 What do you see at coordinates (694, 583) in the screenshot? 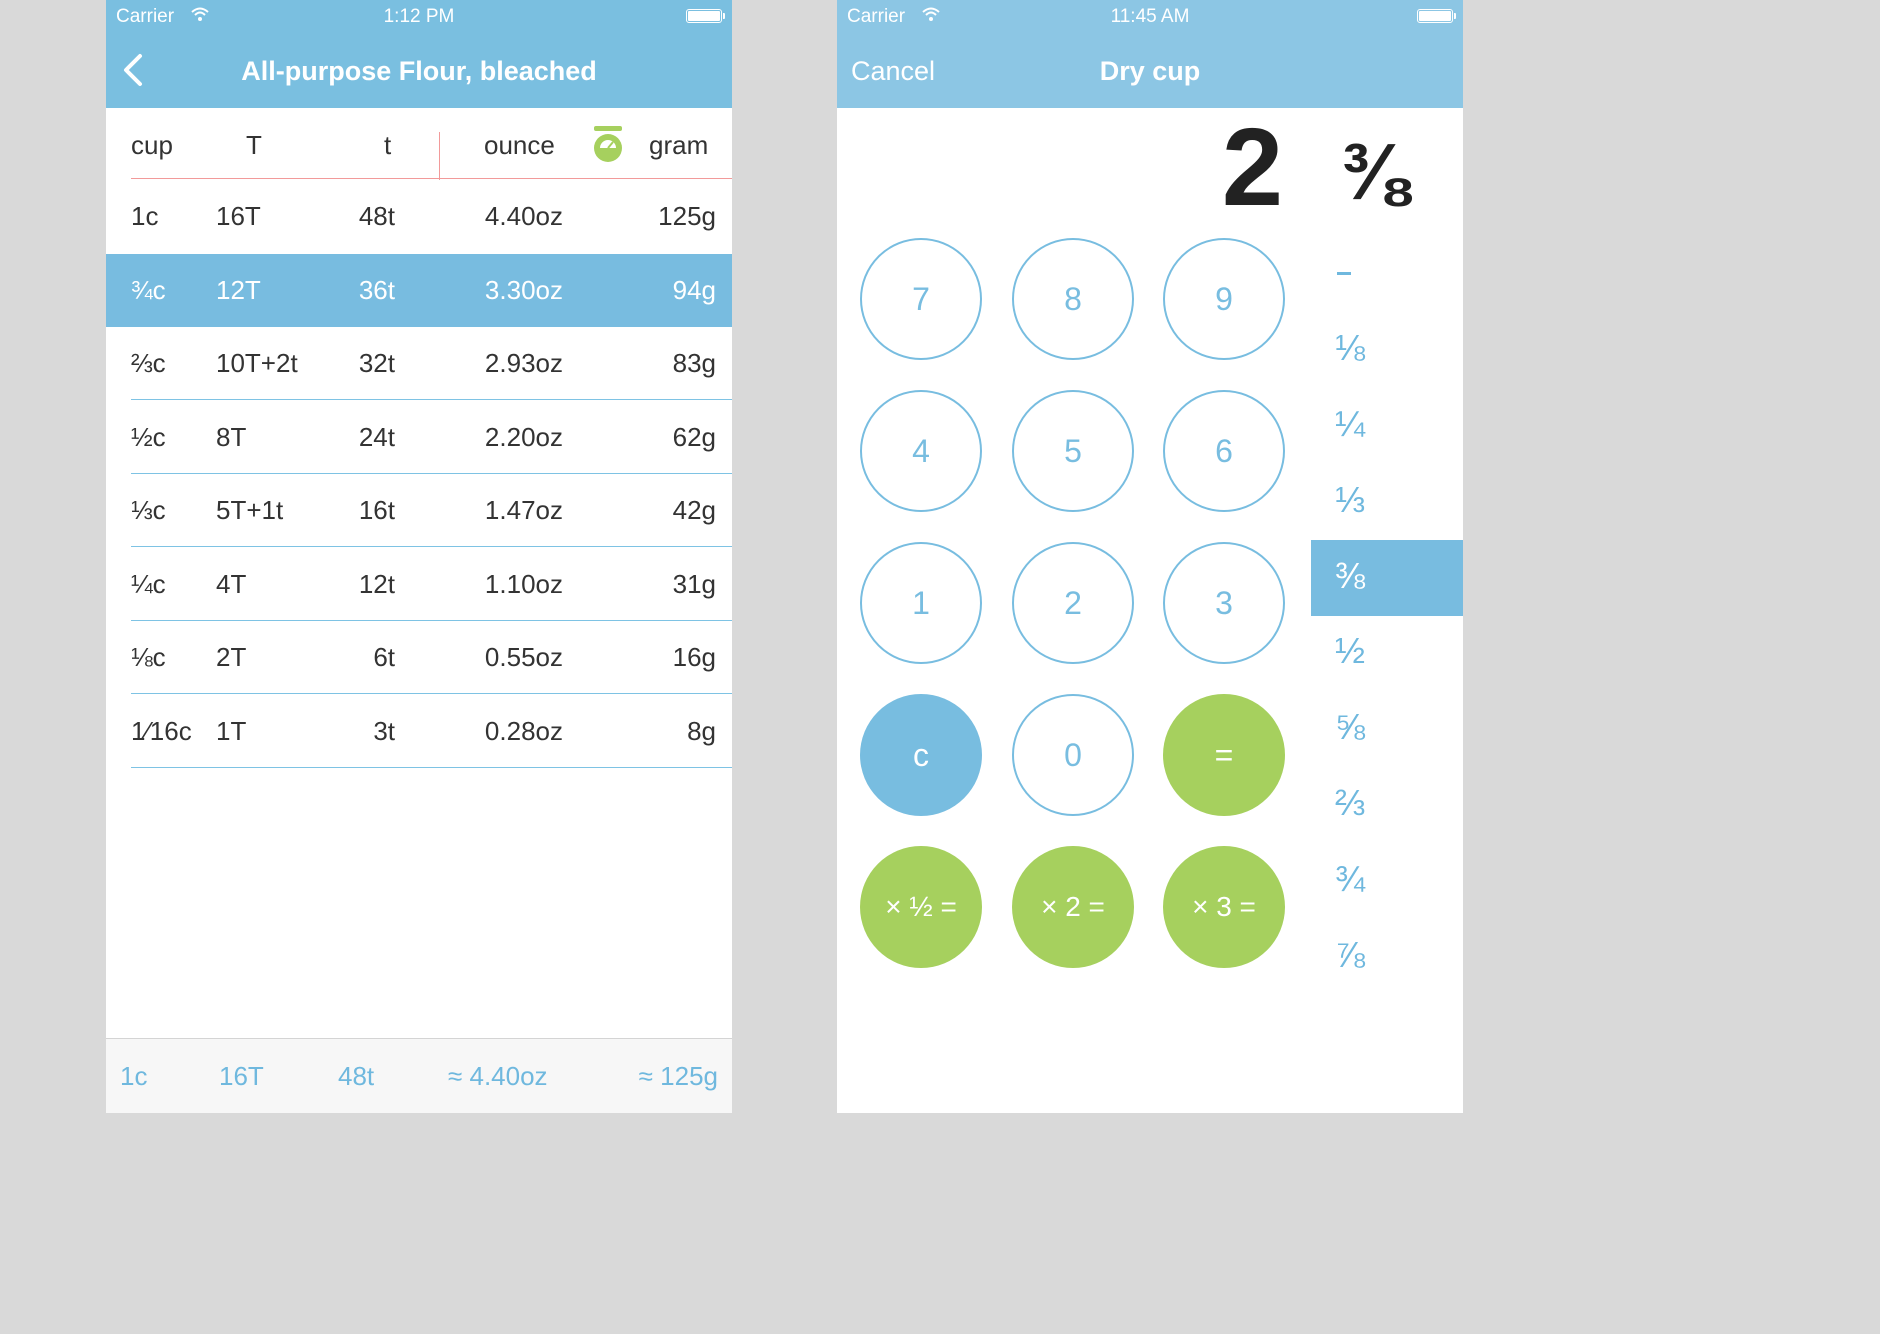
I see `cell-gram: 31g` at bounding box center [694, 583].